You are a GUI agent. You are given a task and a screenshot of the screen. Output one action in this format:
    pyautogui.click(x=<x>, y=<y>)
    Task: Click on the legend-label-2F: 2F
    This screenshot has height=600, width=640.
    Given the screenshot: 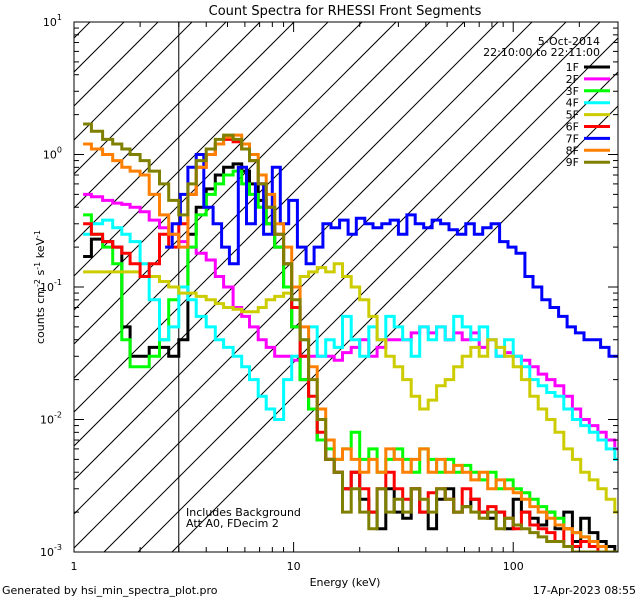 What is the action you would take?
    pyautogui.click(x=572, y=79)
    